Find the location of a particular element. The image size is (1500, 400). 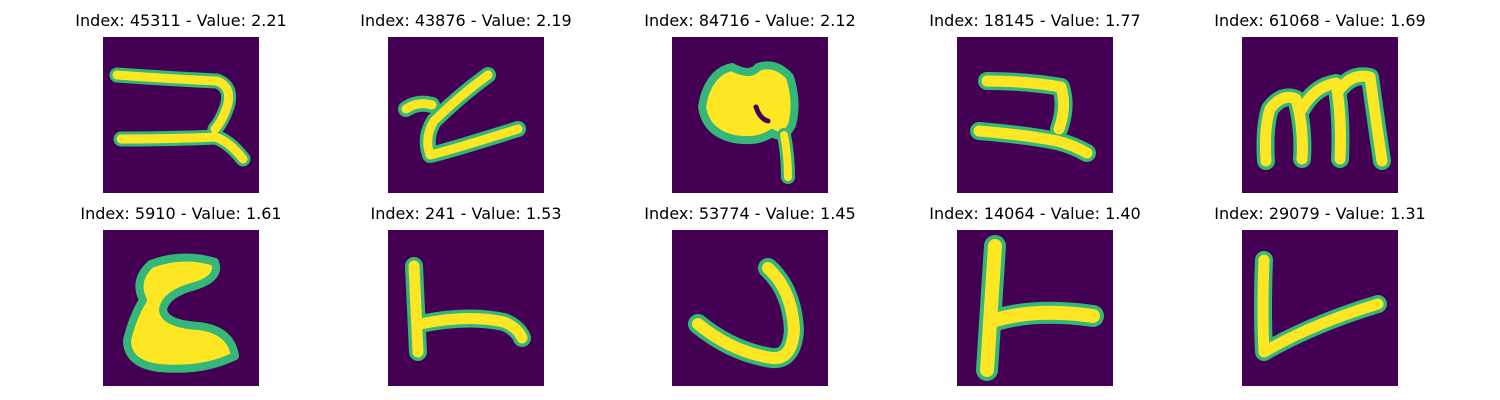

glyph-thumbnail-blob-z is located at coordinates (181, 308).